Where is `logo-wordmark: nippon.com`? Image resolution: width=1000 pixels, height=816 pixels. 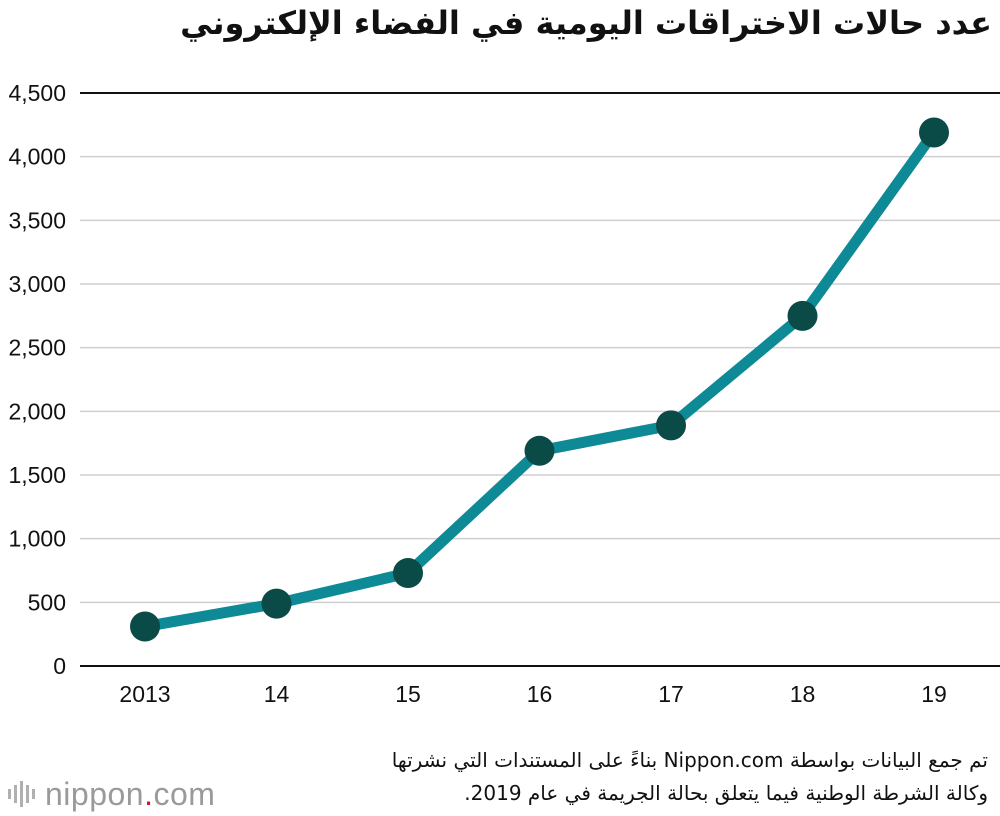 logo-wordmark: nippon.com is located at coordinates (130, 793).